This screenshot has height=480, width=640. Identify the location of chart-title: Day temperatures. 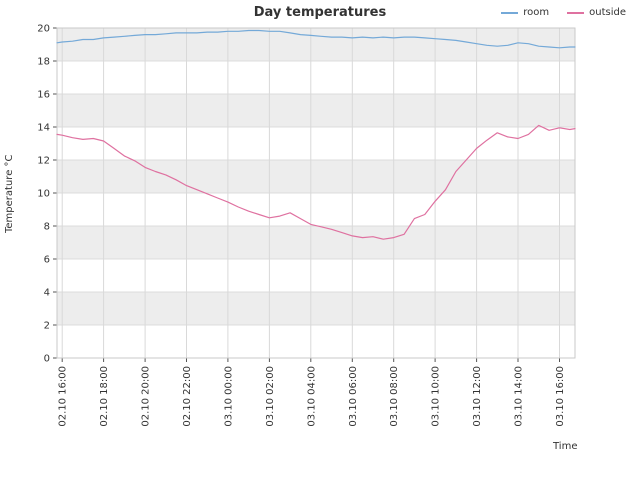
(320, 12).